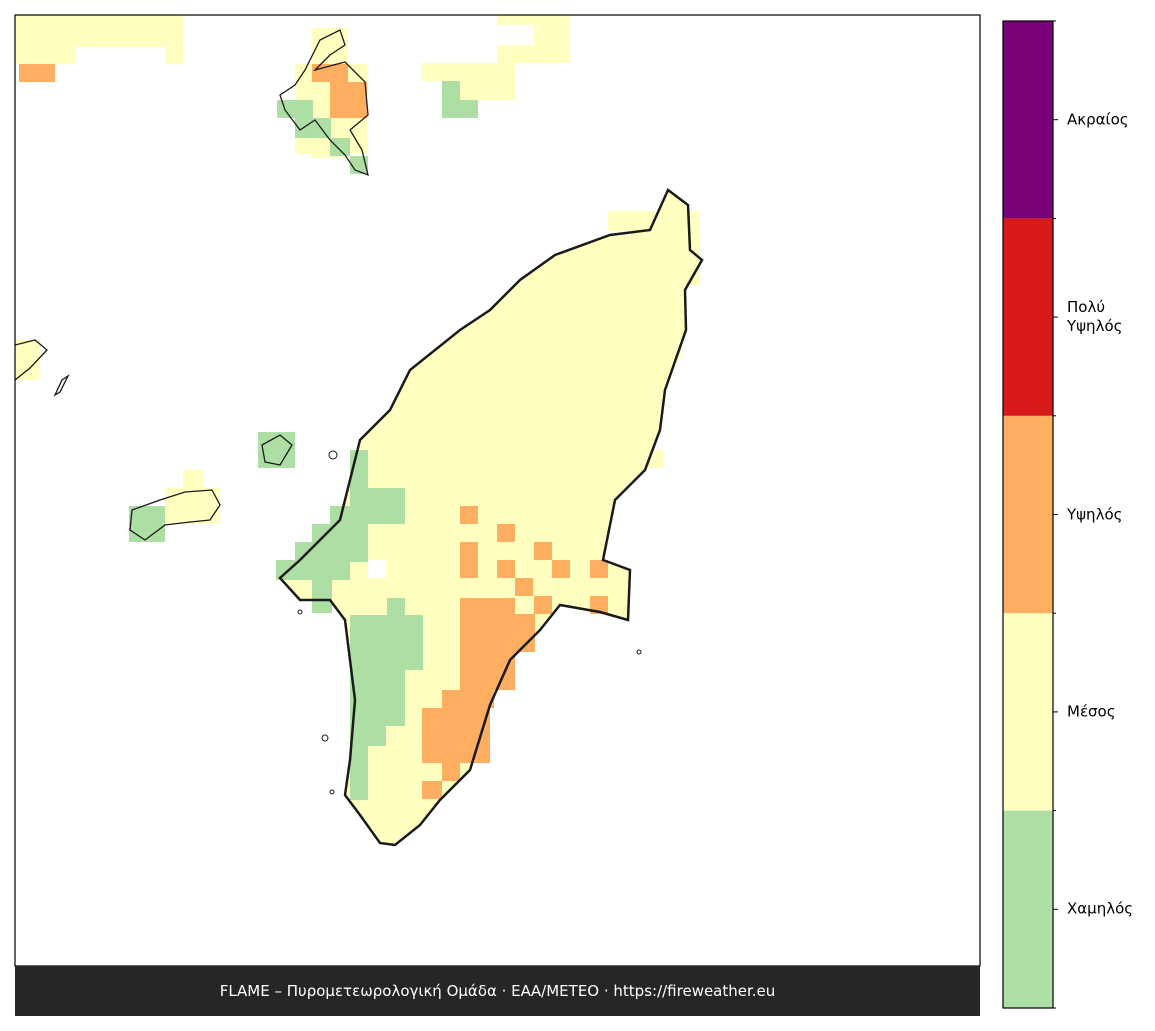 The height and width of the screenshot is (1031, 1155). Describe the element at coordinates (1098, 119) in the screenshot. I see `colorbar-label: Ακραίος` at that location.